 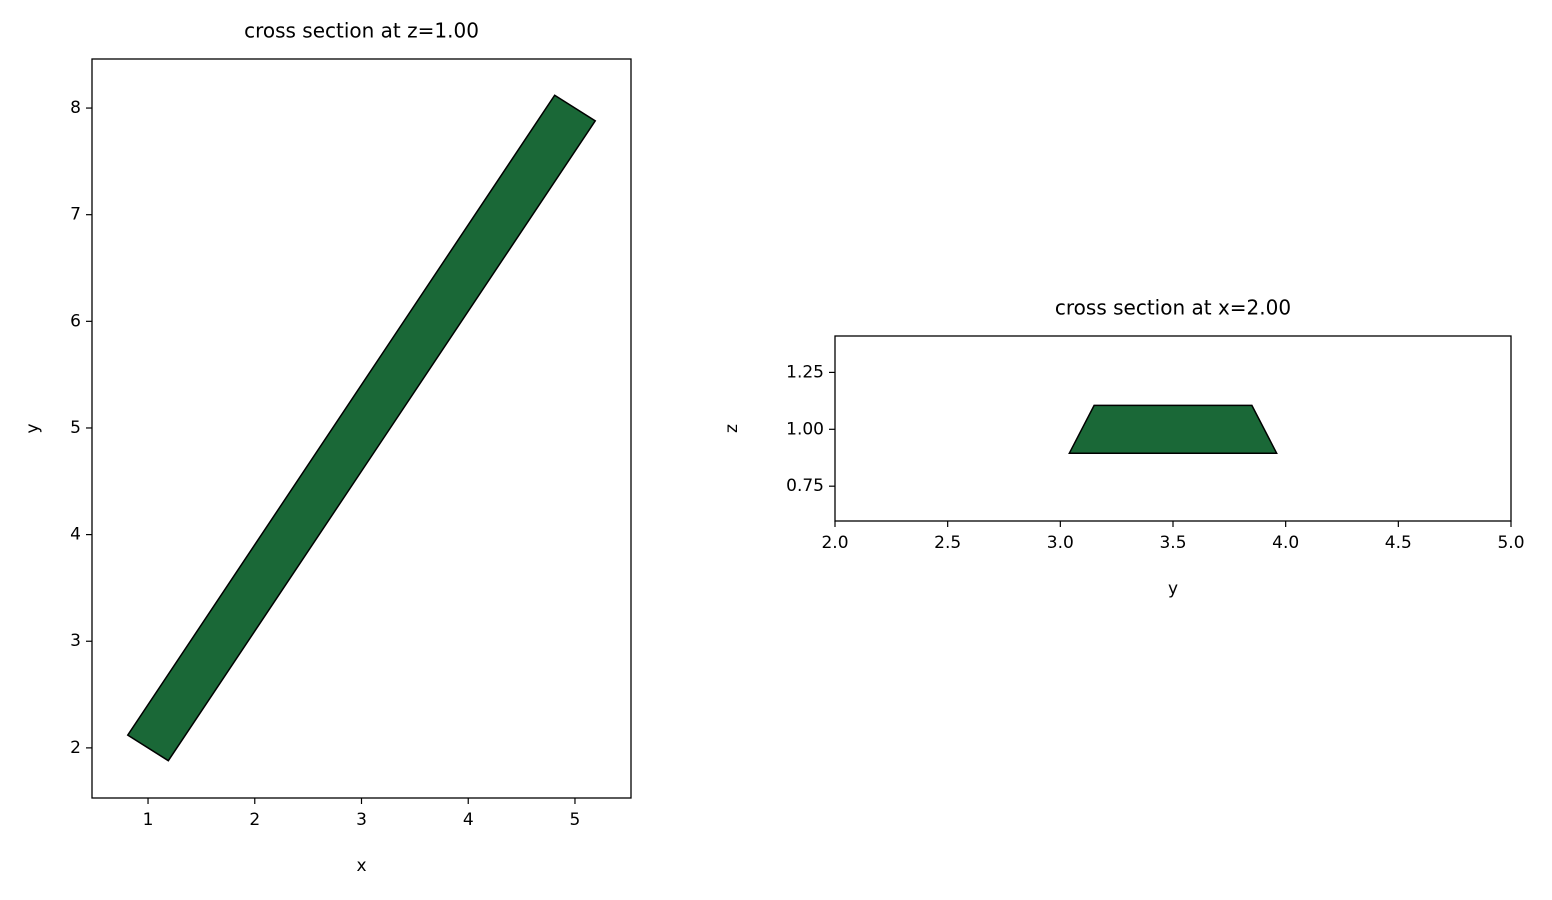 I want to click on x-tick-label: 5, so click(x=575, y=820).